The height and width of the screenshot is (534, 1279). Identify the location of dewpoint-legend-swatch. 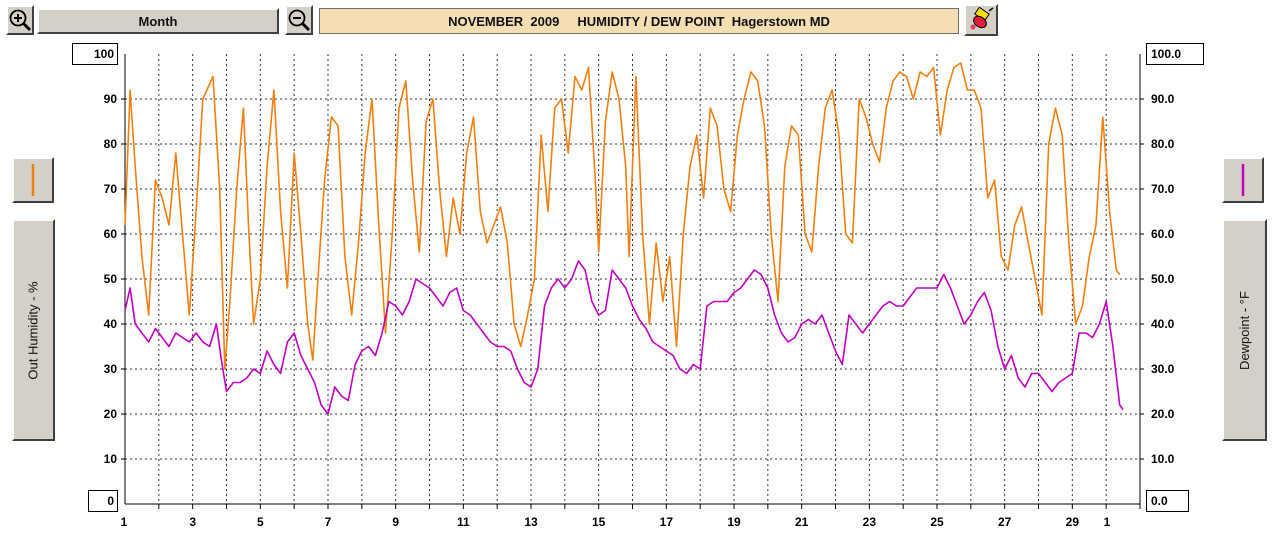
(1243, 180).